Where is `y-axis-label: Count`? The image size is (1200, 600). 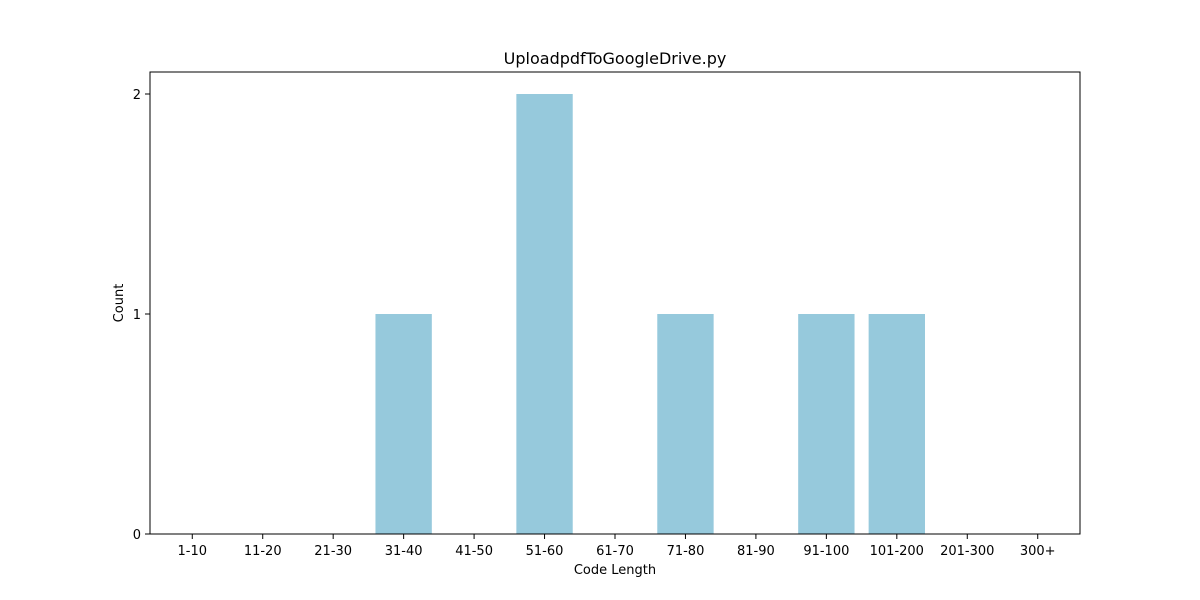
y-axis-label: Count is located at coordinates (119, 303).